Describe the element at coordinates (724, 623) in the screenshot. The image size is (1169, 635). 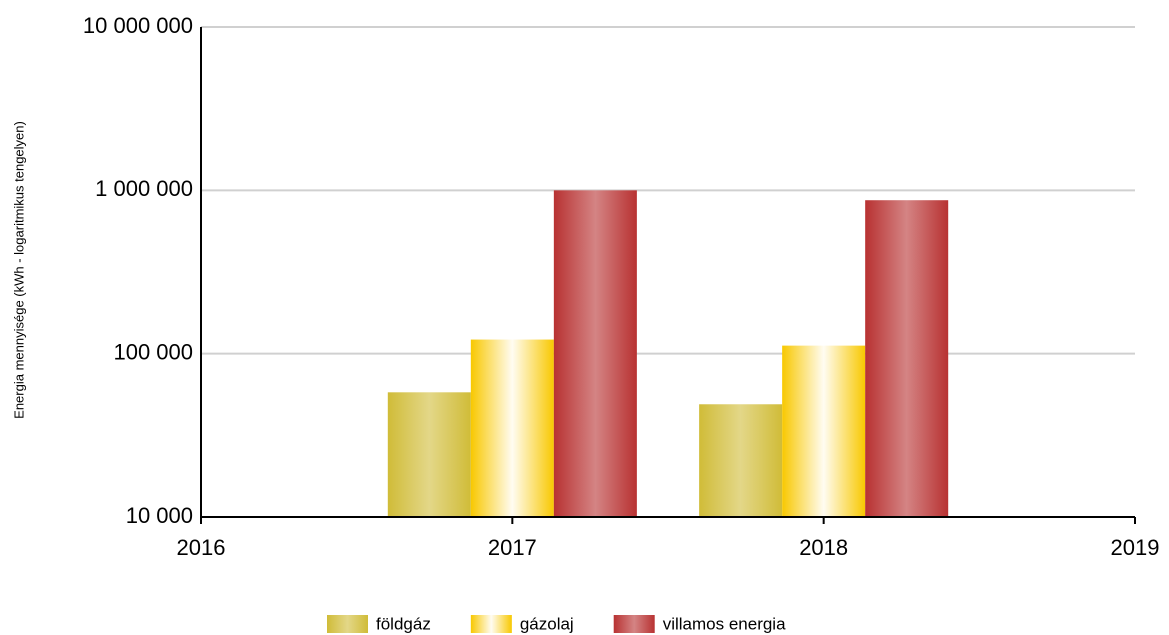
I see `legend-label: villamos energia` at that location.